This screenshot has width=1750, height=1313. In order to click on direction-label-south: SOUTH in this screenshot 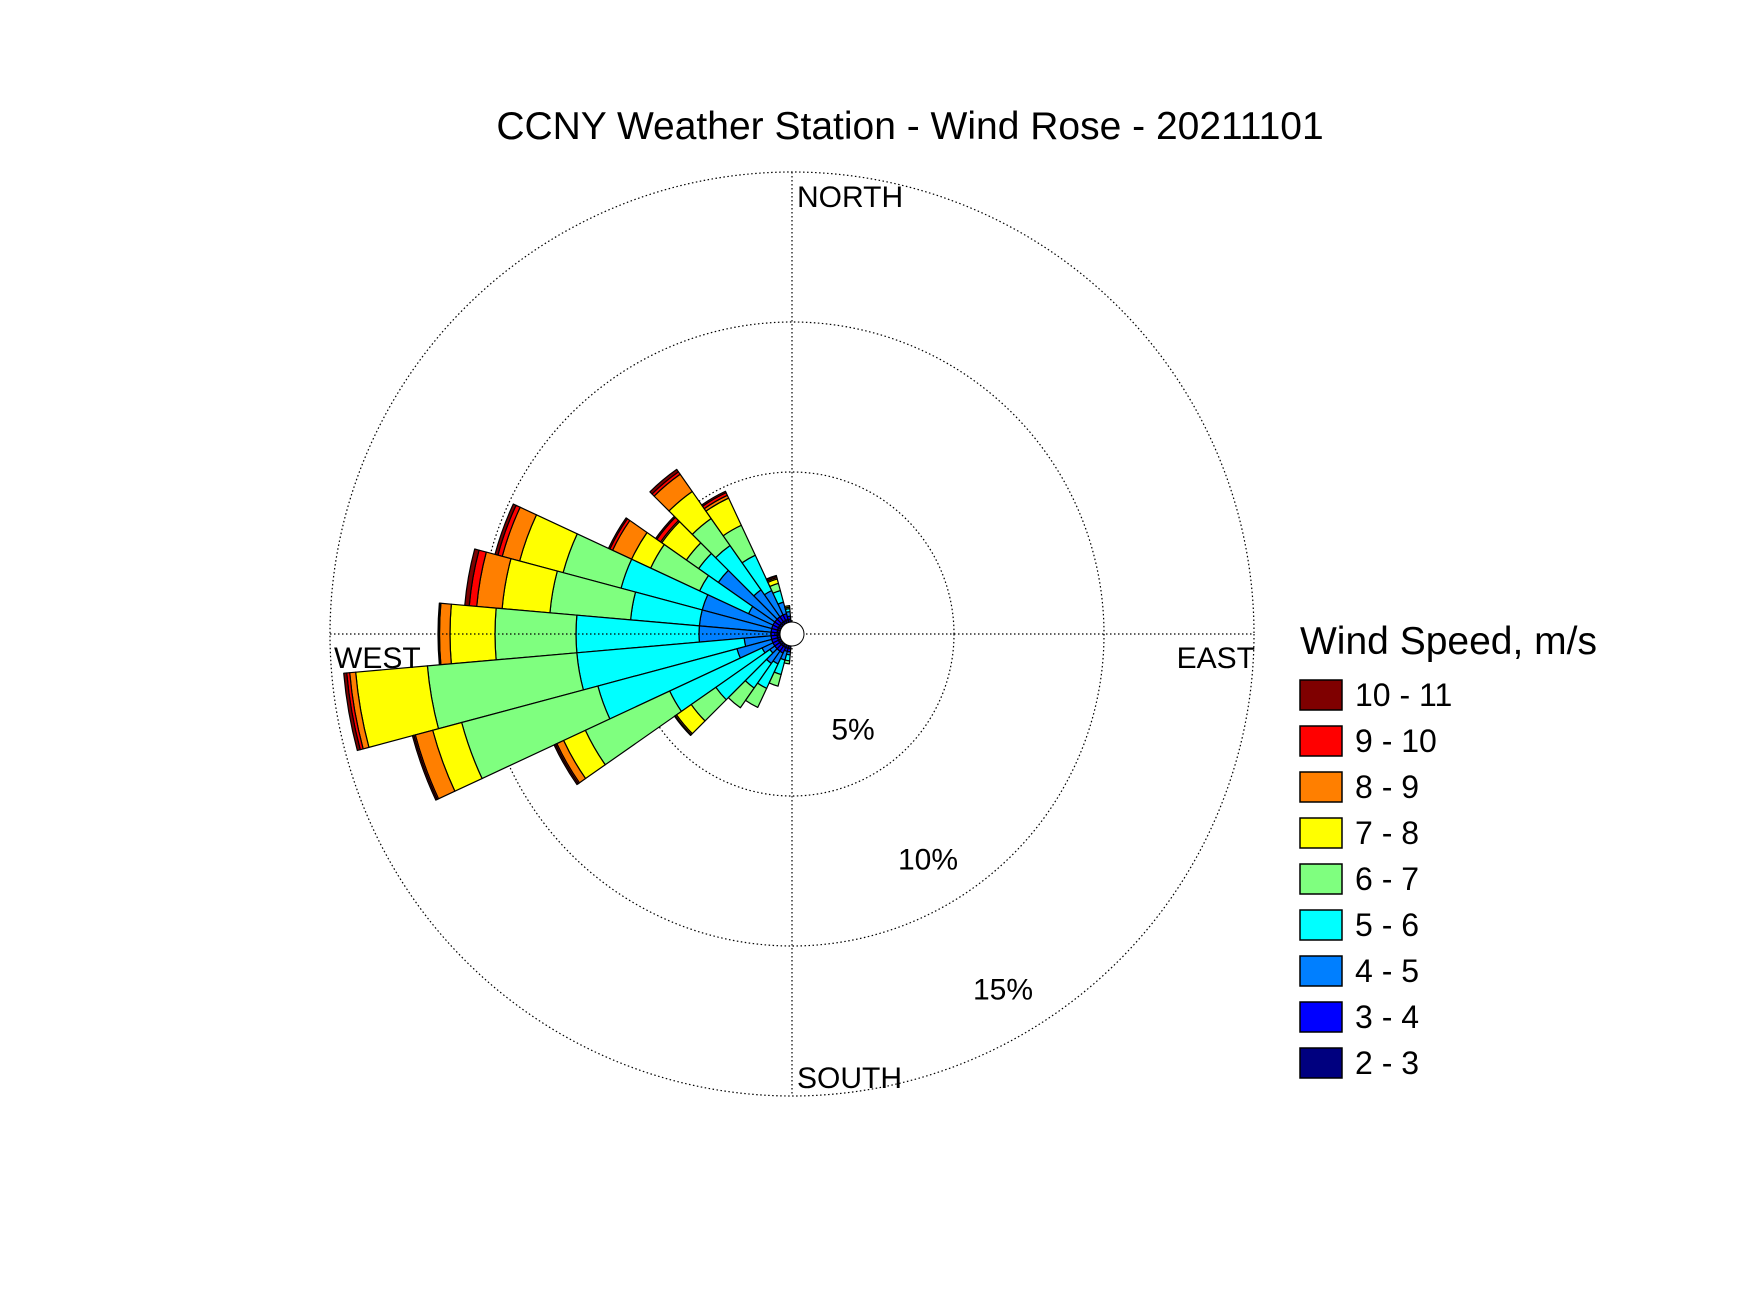, I will do `click(849, 1078)`.